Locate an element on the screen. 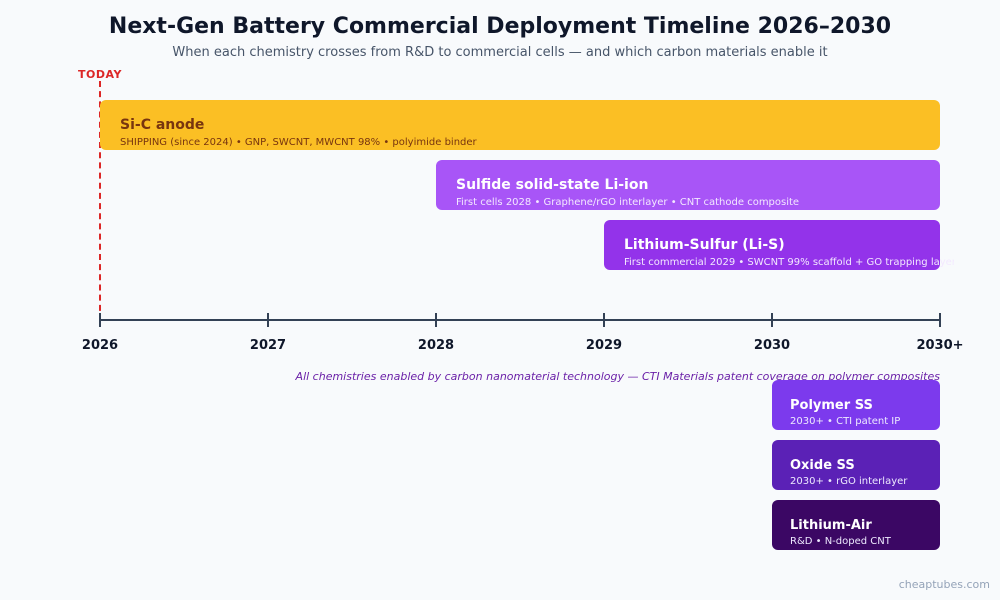 Image resolution: width=1000 pixels, height=600 pixels. future-card-lithium-air: Lithium-Air R&D • N-doped CNT is located at coordinates (856, 525).